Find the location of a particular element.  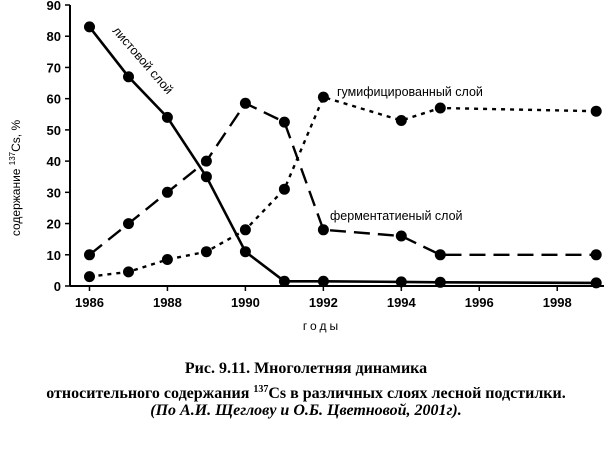

x-axis-label: годы is located at coordinates (322, 326).